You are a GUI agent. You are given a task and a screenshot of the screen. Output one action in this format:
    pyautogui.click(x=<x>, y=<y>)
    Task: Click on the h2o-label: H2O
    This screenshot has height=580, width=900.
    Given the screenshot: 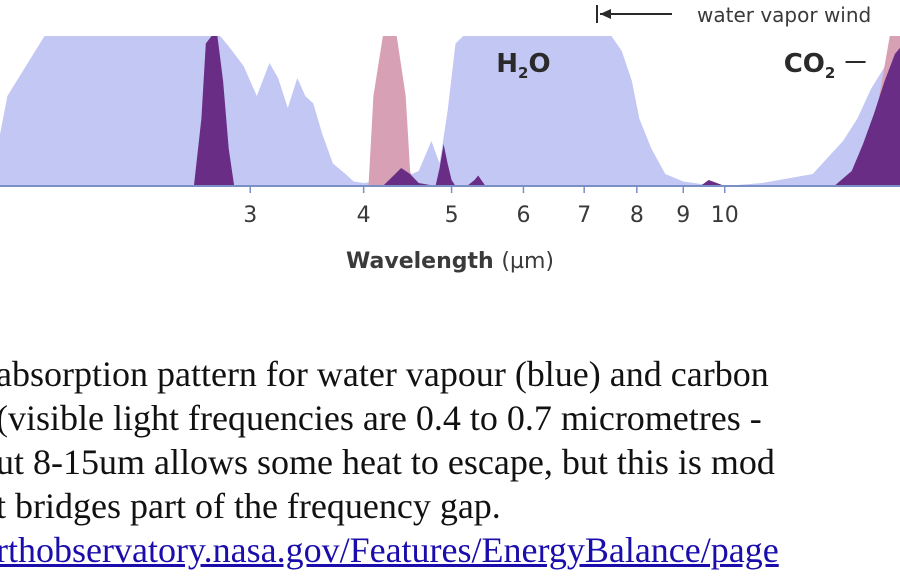 What is the action you would take?
    pyautogui.click(x=523, y=65)
    